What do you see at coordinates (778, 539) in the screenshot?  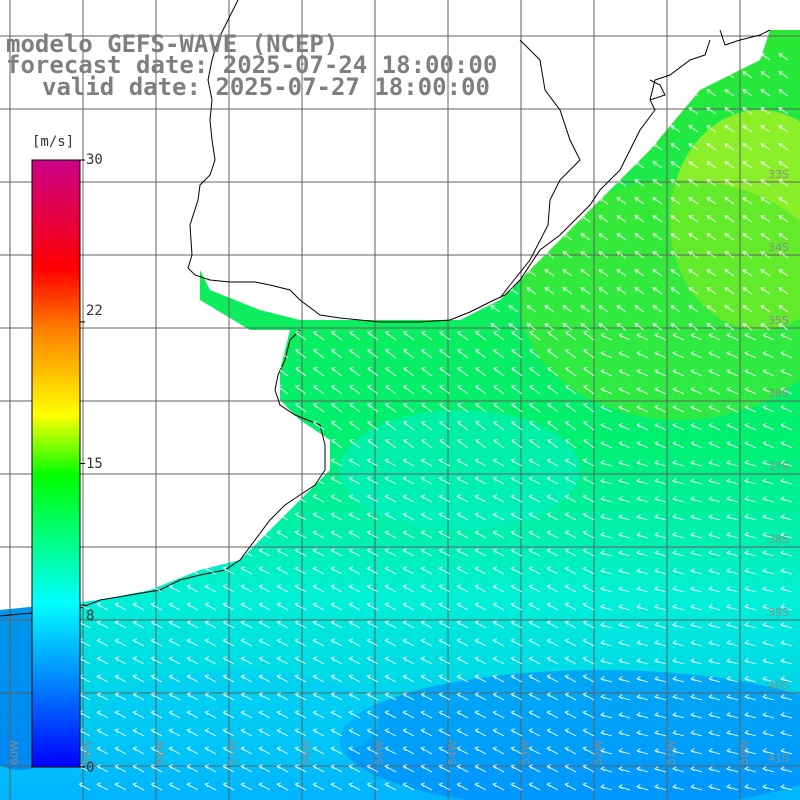 I see `latitude-label: 38S` at bounding box center [778, 539].